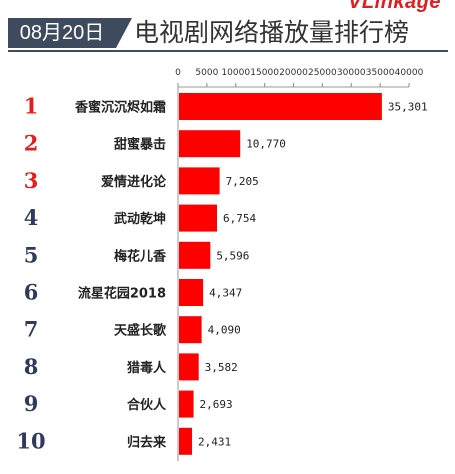  I want to click on bar-row: 3 爱情进化论 7,205, so click(141, 181).